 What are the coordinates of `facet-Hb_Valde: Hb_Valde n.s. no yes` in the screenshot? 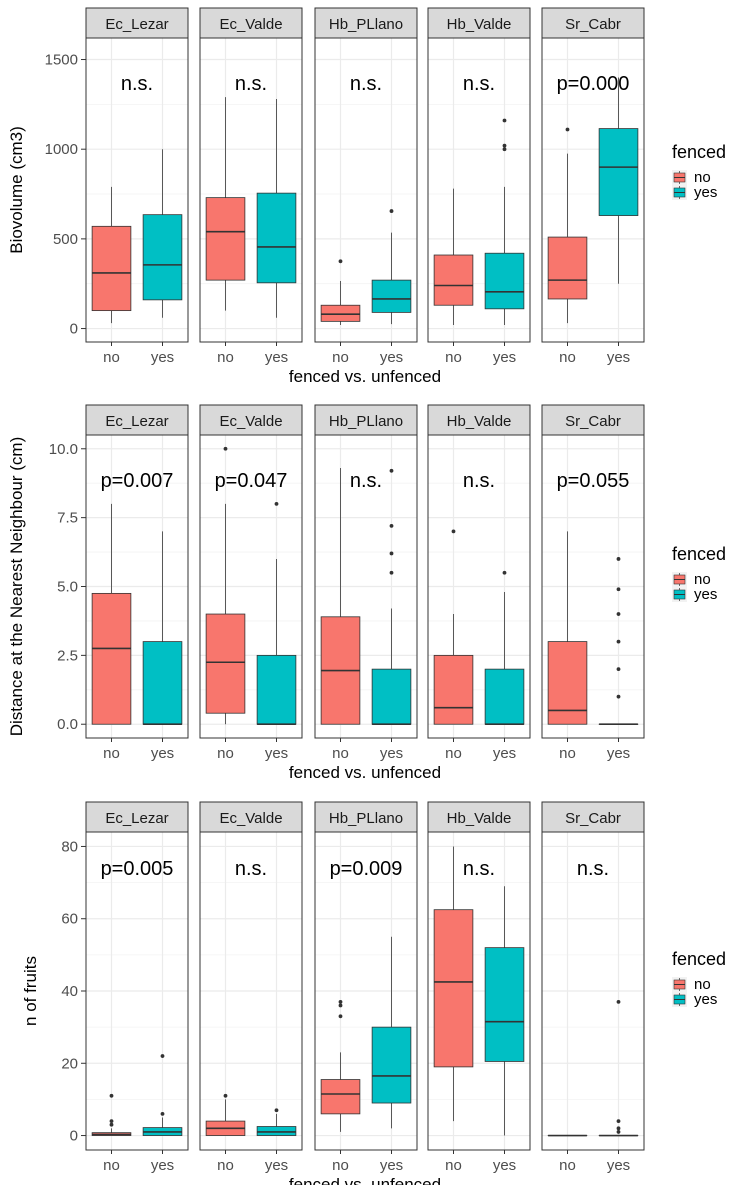 It's located at (479, 186).